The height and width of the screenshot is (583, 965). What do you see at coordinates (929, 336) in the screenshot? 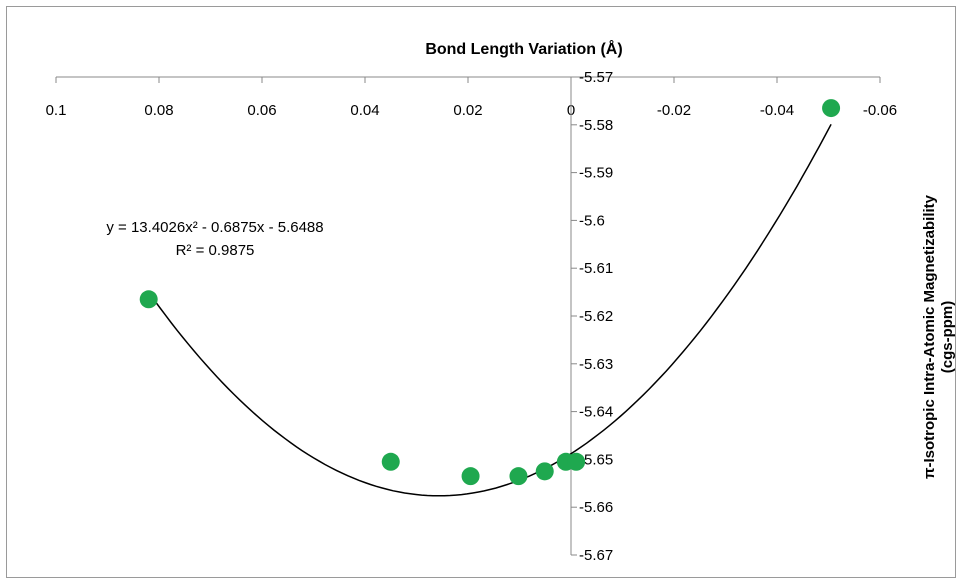
I see `y-axis-label-line1: π-Isotropic Intra-Atomic Magnetizability` at bounding box center [929, 336].